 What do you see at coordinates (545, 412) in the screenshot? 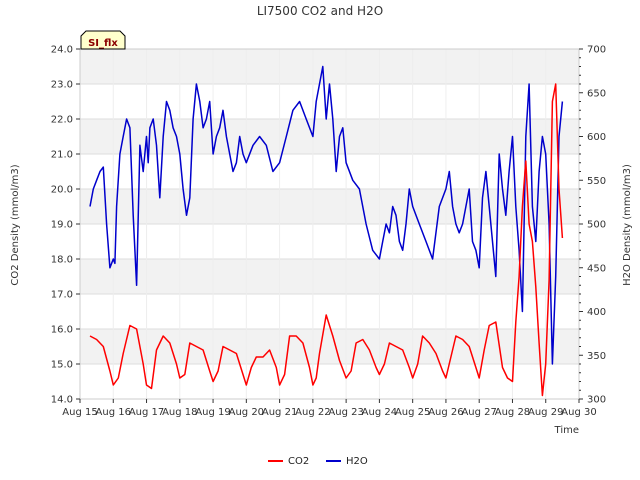
I see `x-tick-label: Aug 29` at bounding box center [545, 412].